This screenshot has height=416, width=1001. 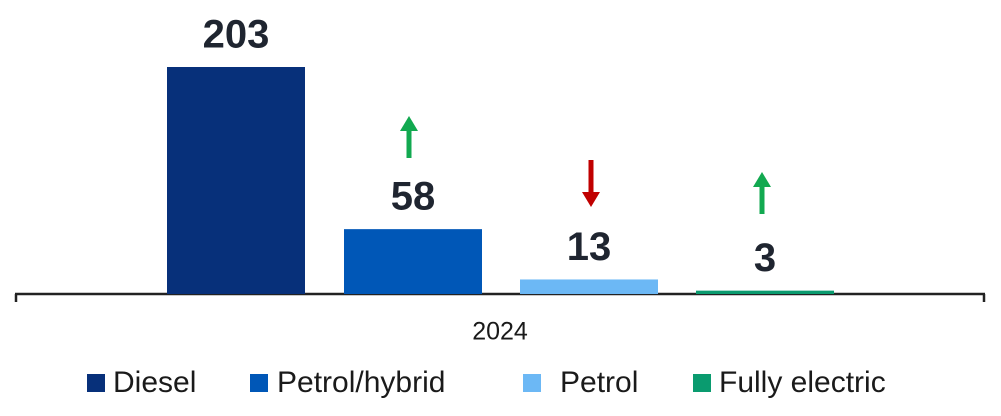 What do you see at coordinates (154, 382) in the screenshot?
I see `legend-label: Diesel` at bounding box center [154, 382].